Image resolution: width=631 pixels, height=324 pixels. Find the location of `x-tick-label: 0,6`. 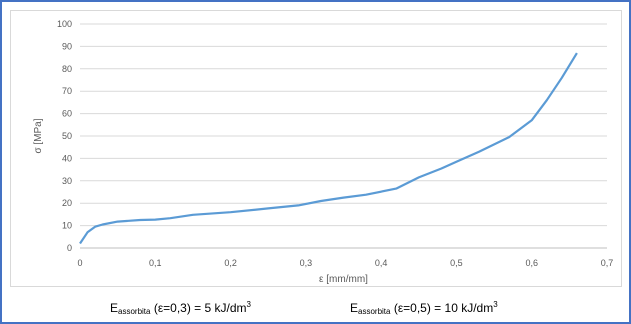

x-tick-label: 0,6 is located at coordinates (531, 263).